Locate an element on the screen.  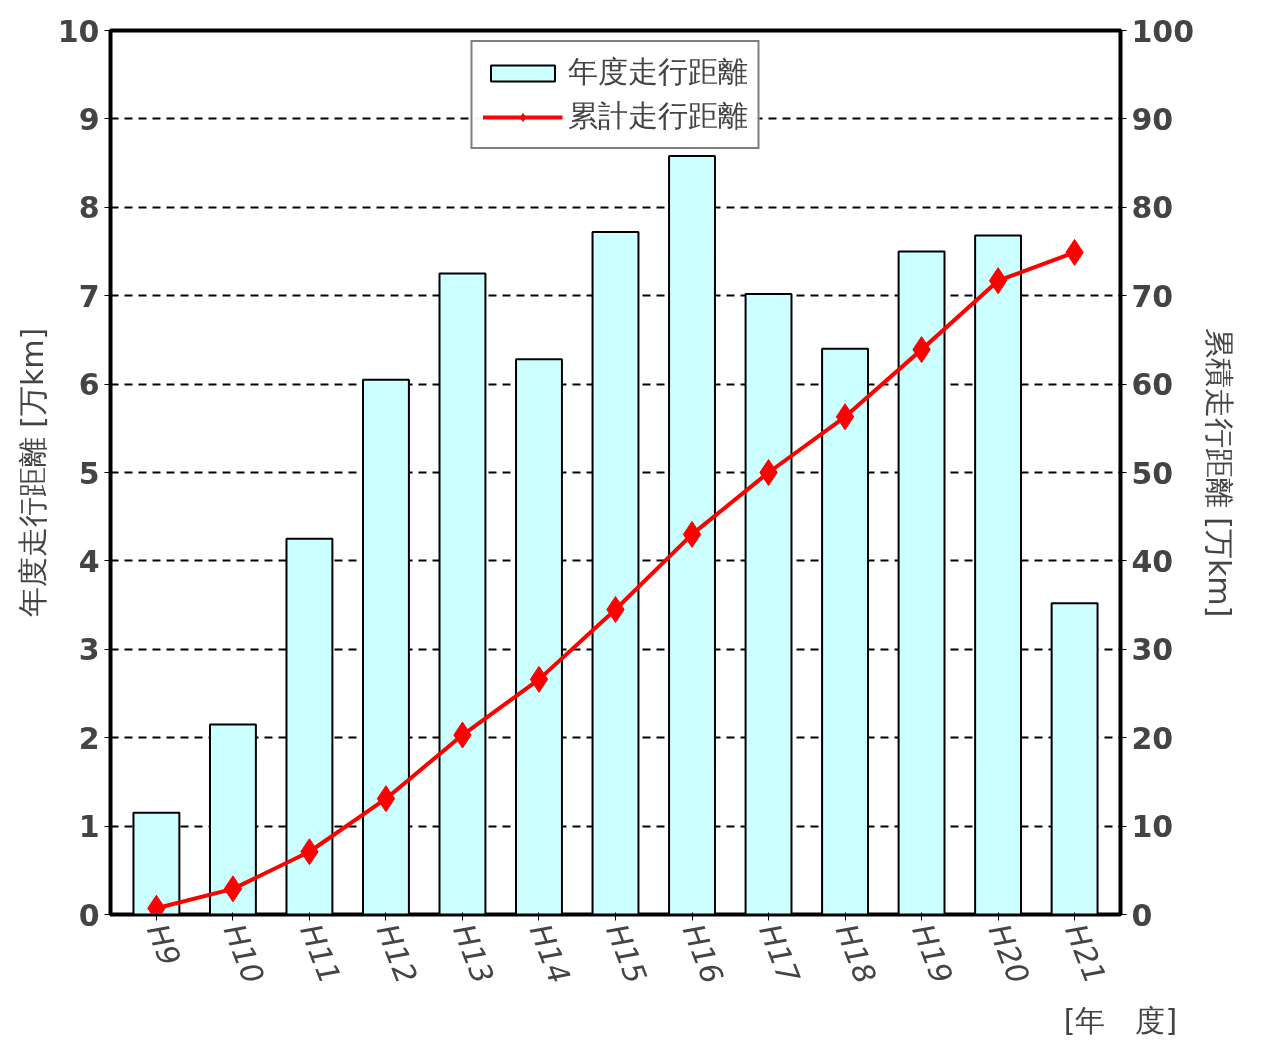
x-tick-label: H11 is located at coordinates (320, 954).